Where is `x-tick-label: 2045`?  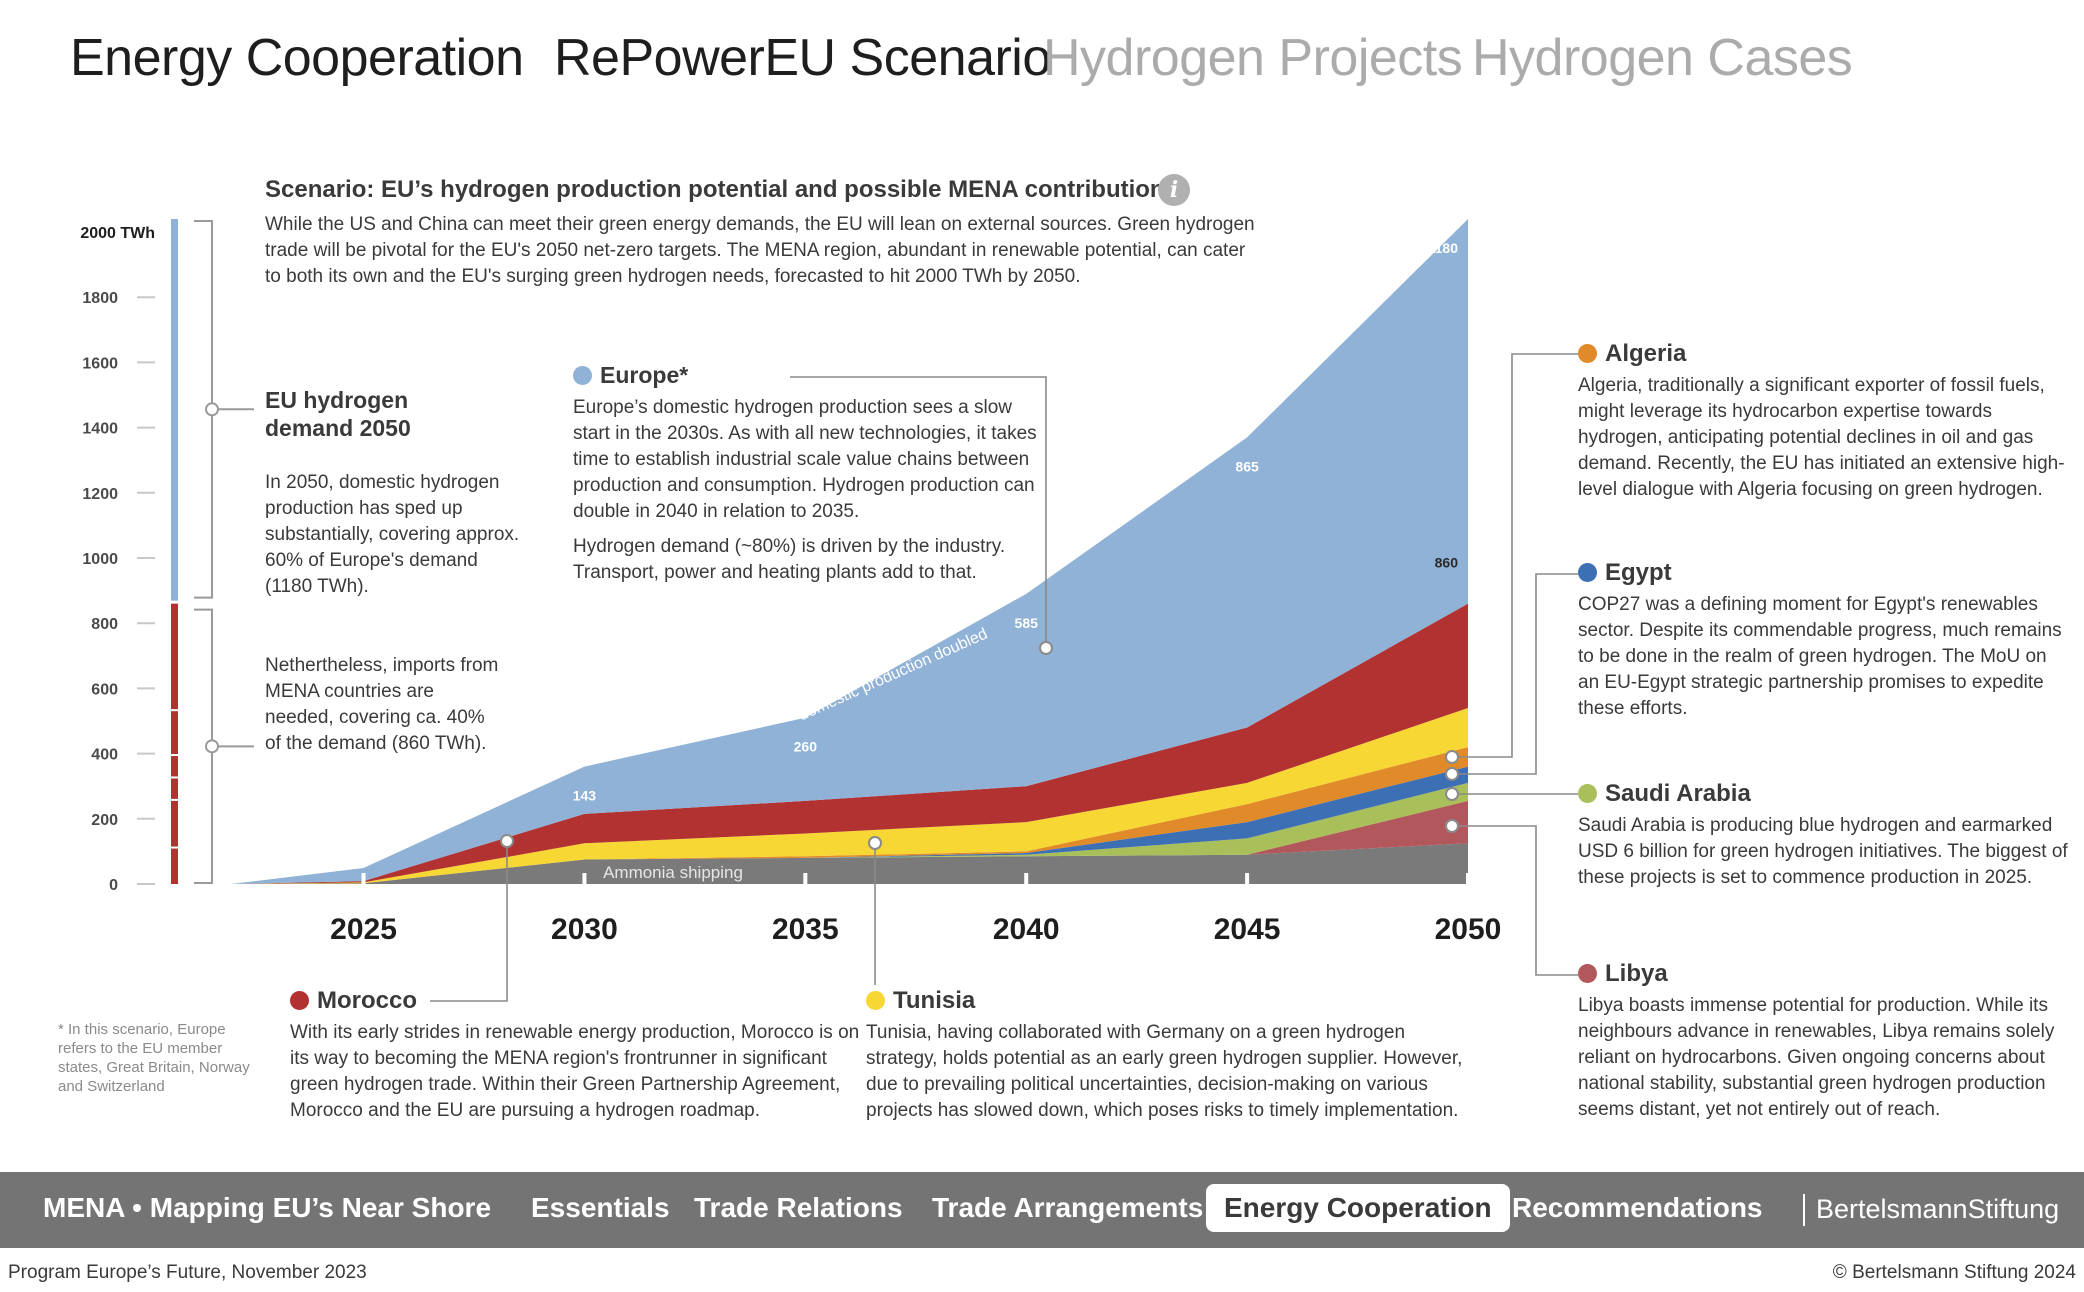 x-tick-label: 2045 is located at coordinates (1247, 929).